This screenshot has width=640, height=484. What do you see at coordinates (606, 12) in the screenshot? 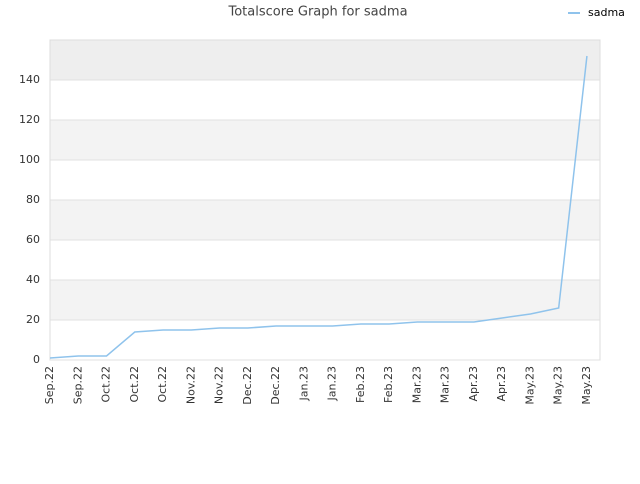
I see `legend-label: sadma` at bounding box center [606, 12].